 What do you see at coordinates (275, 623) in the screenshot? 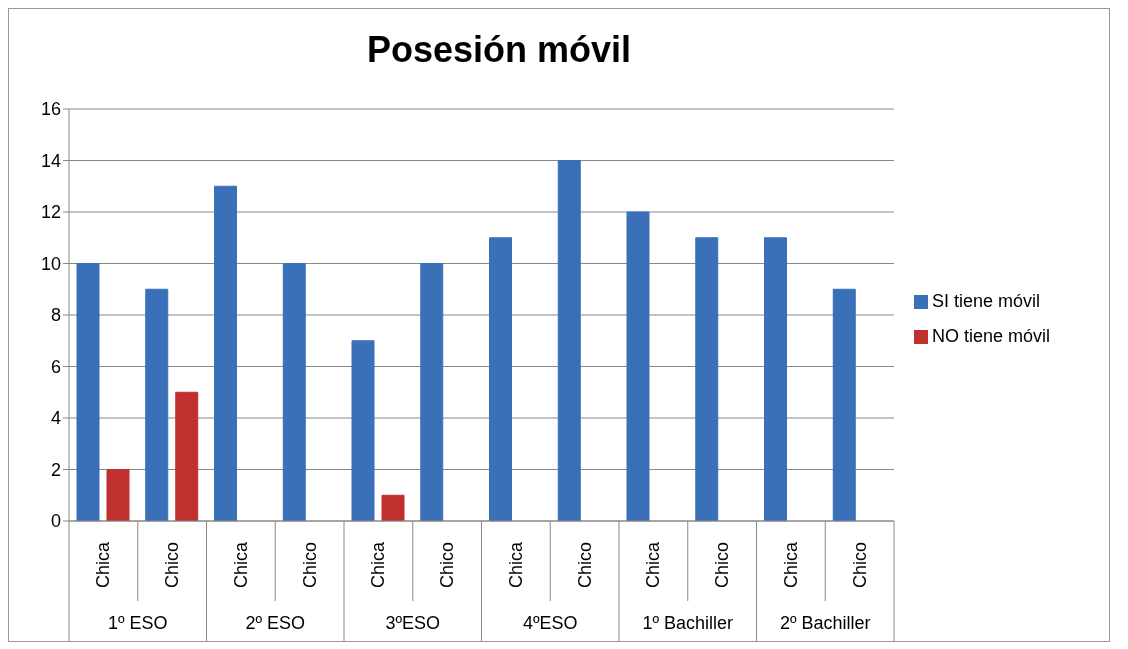
I see `text: 2º ESO` at bounding box center [275, 623].